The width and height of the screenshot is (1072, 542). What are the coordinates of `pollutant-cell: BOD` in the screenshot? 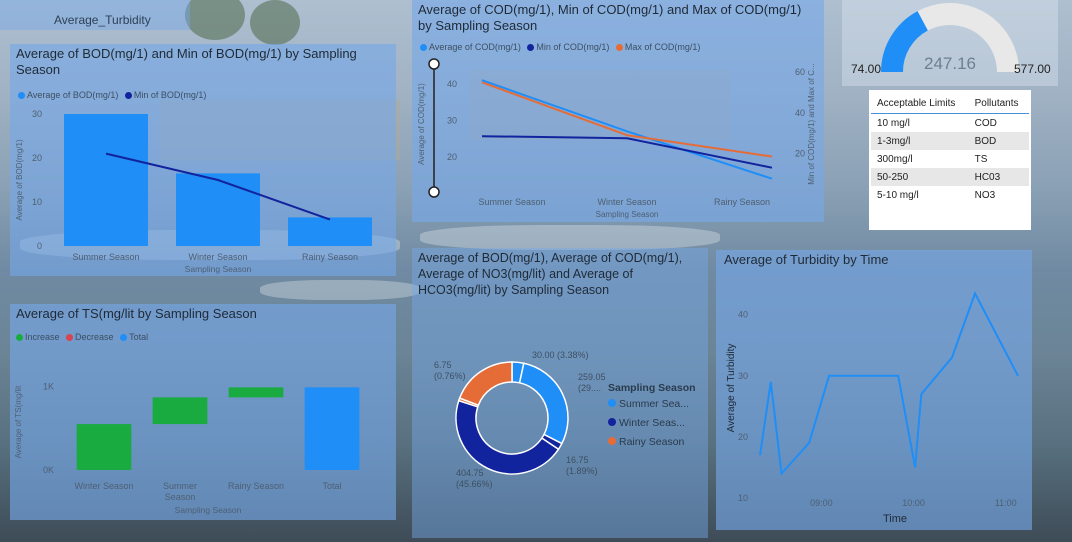 It's located at (998, 141).